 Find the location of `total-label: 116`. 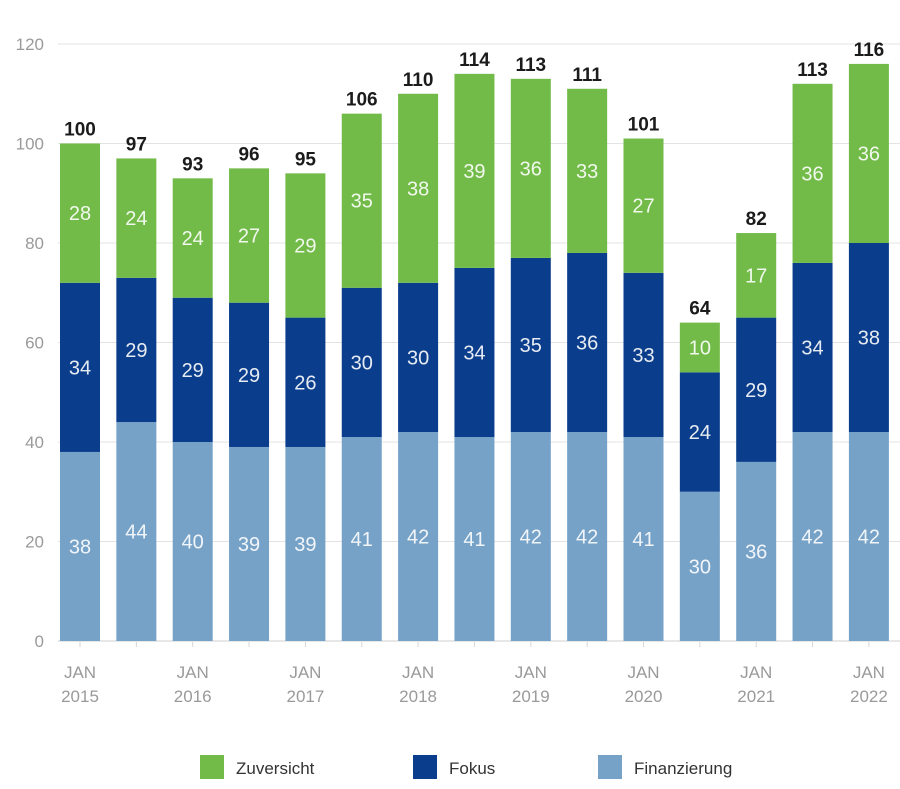

total-label: 116 is located at coordinates (869, 50).